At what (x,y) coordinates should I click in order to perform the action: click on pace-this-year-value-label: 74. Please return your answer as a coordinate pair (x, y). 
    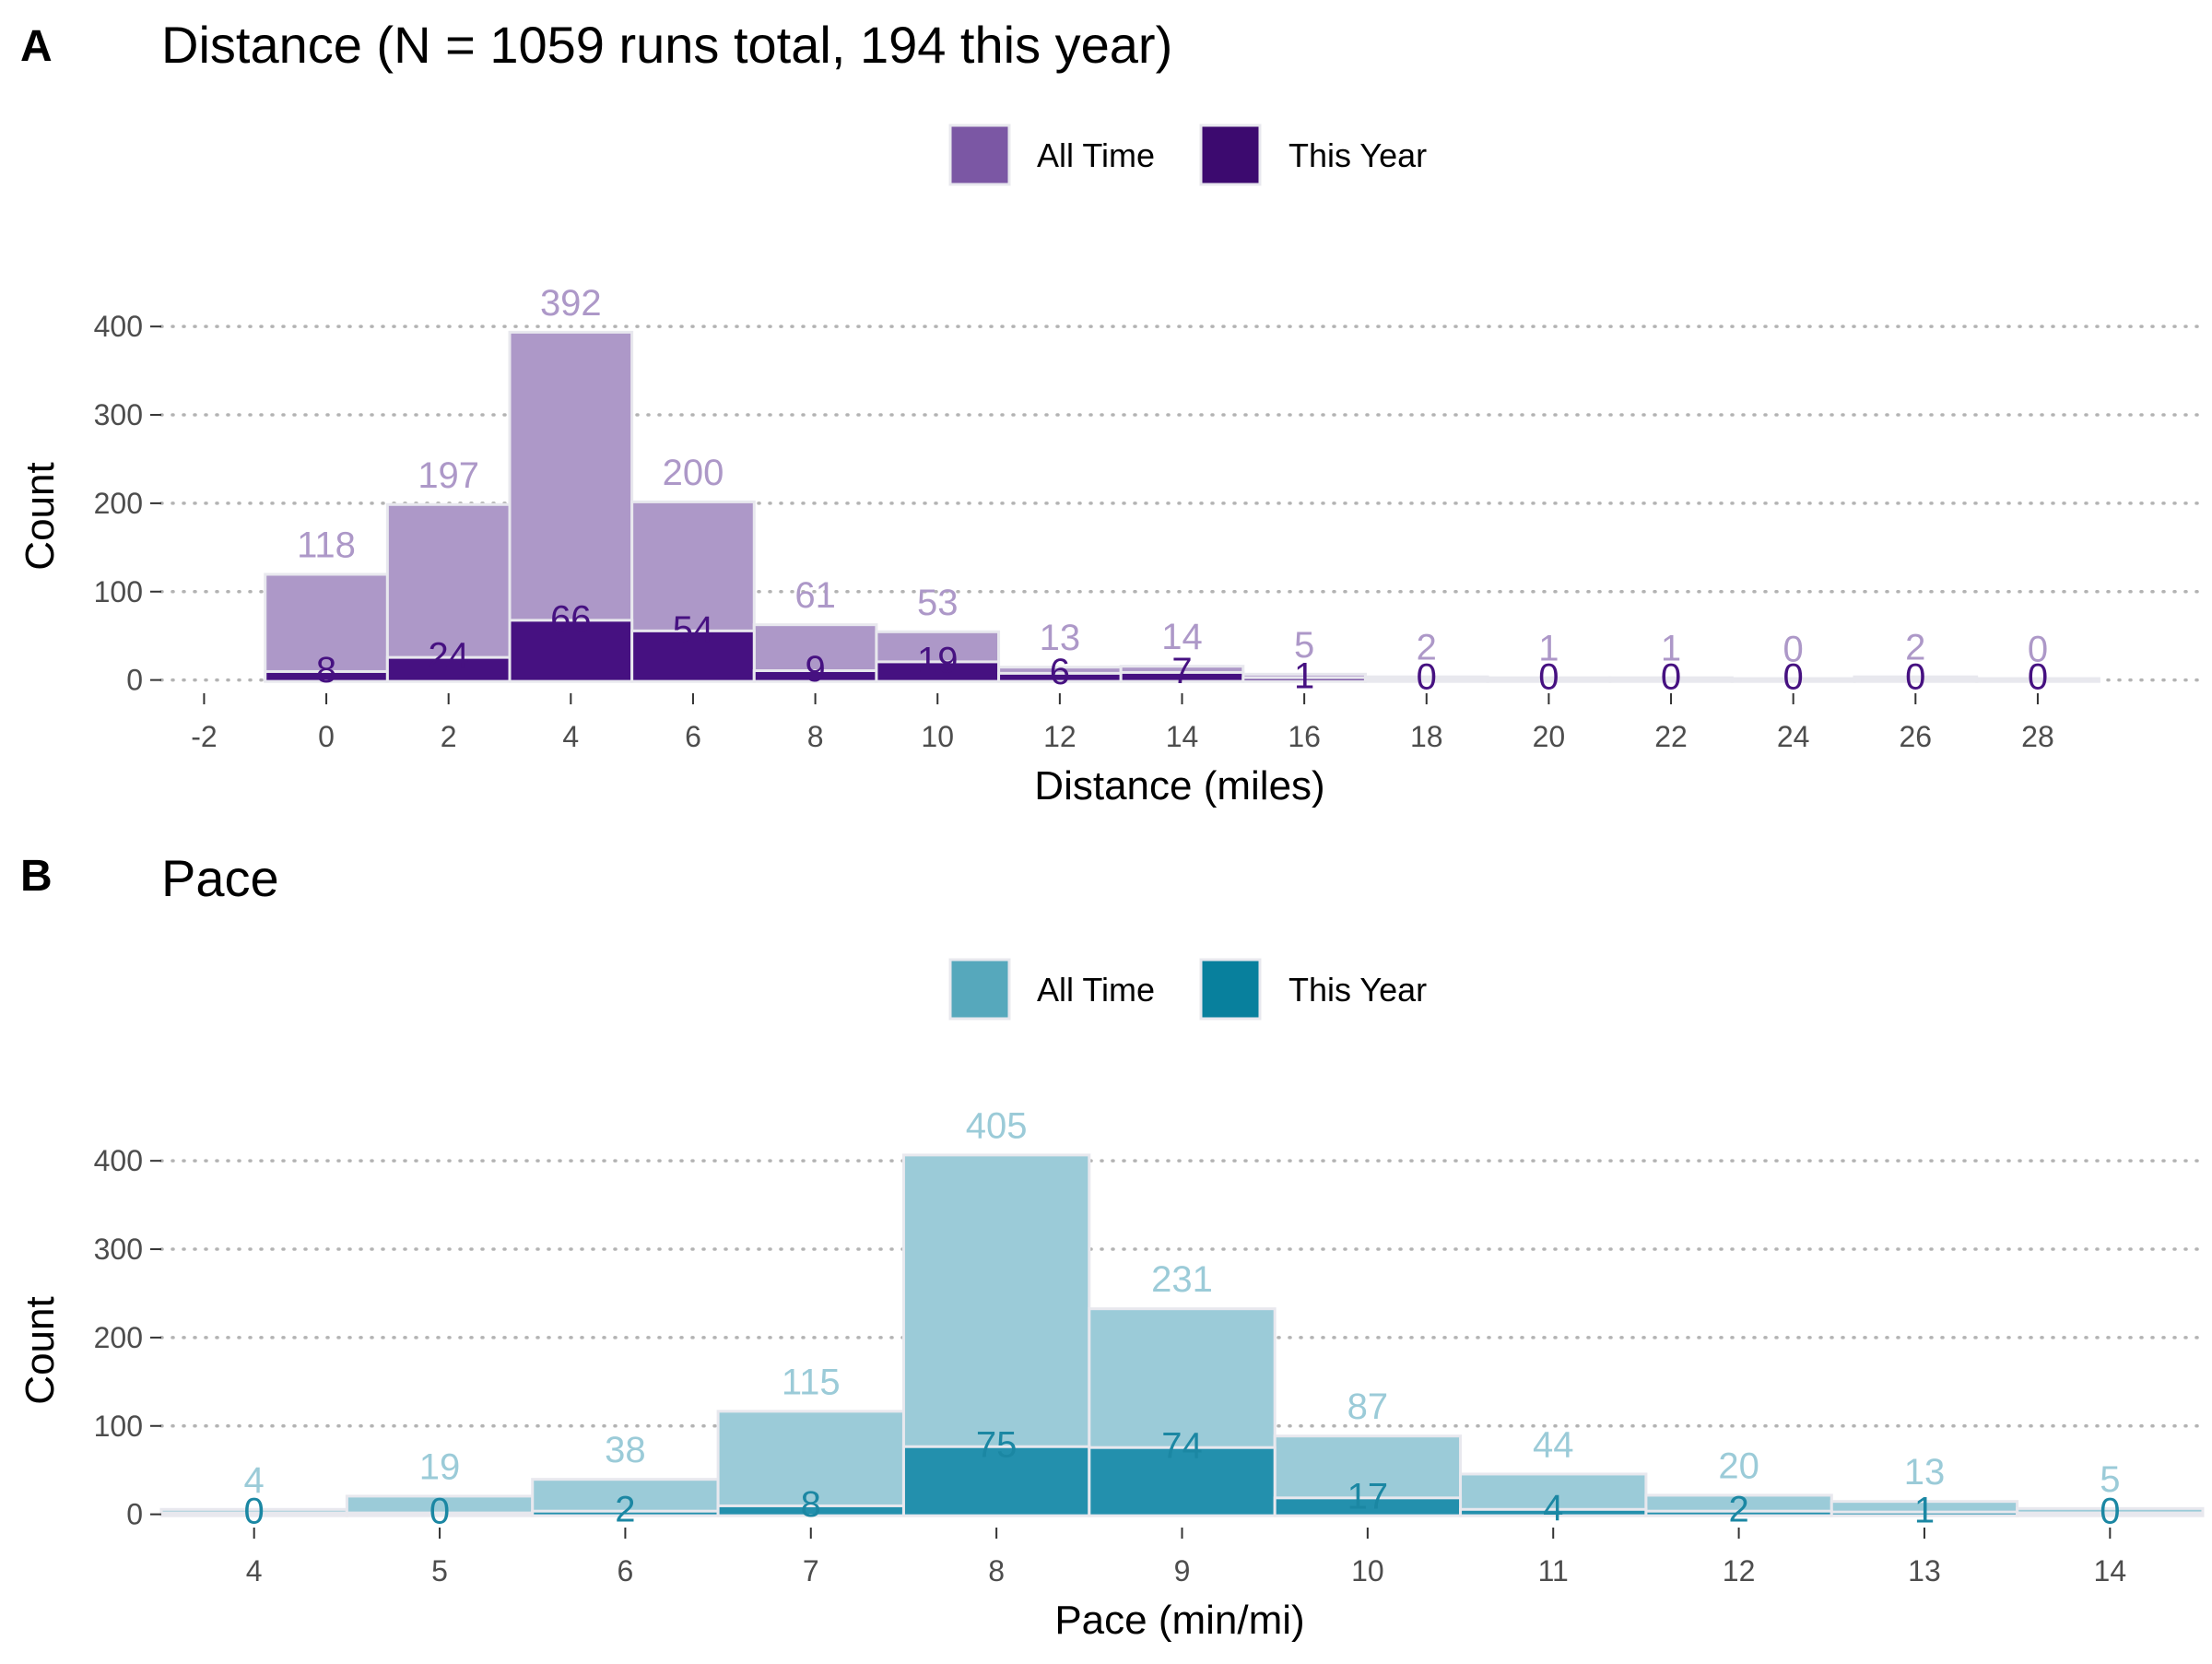
    Looking at the image, I should click on (1182, 1446).